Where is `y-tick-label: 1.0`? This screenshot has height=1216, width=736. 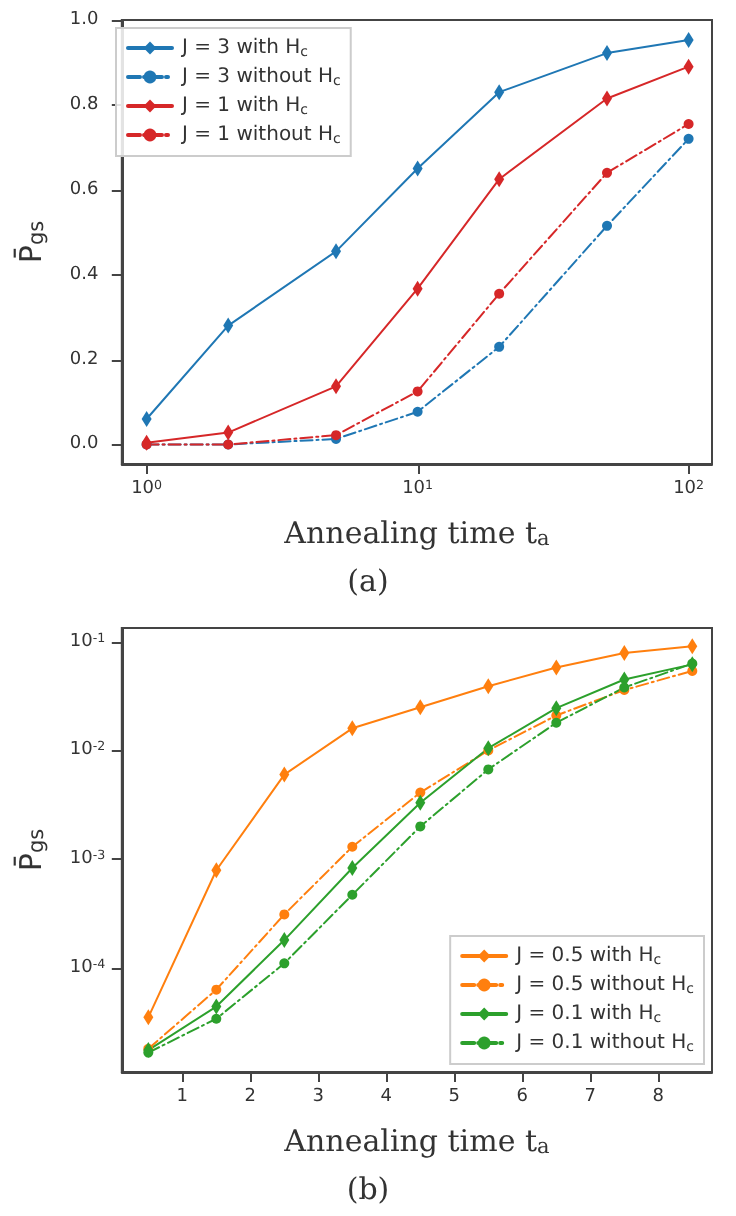 y-tick-label: 1.0 is located at coordinates (84, 20).